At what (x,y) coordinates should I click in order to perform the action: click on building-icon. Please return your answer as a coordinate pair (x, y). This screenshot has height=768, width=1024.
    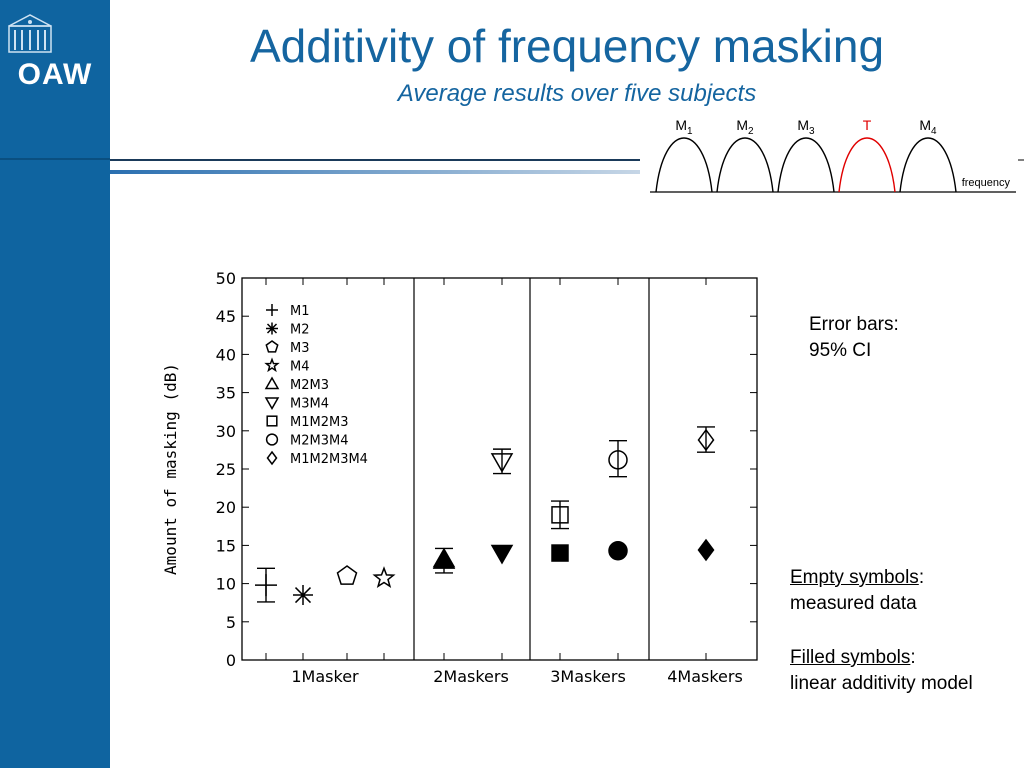
    Looking at the image, I should click on (30, 33).